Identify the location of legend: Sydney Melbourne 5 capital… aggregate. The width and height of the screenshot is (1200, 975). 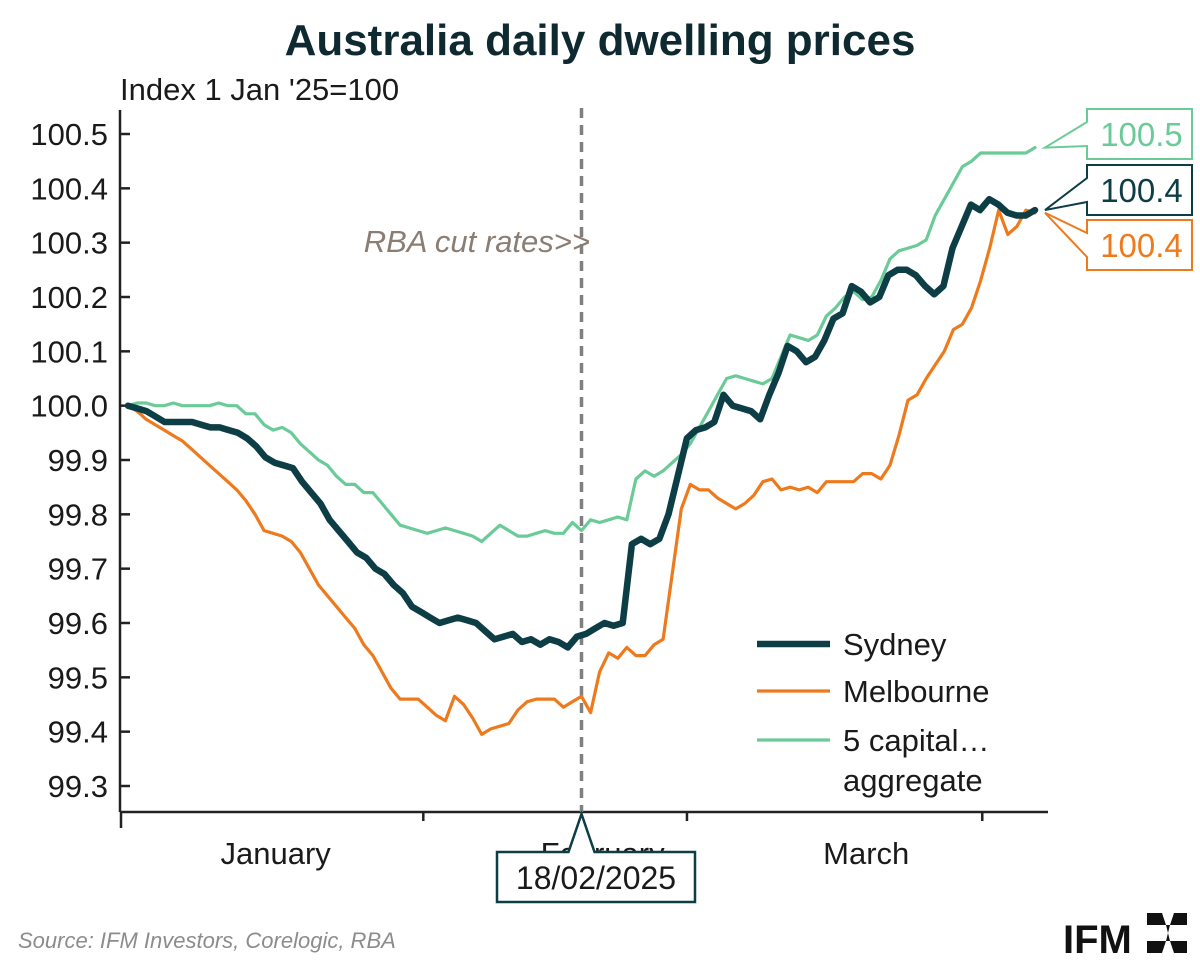
(873, 712).